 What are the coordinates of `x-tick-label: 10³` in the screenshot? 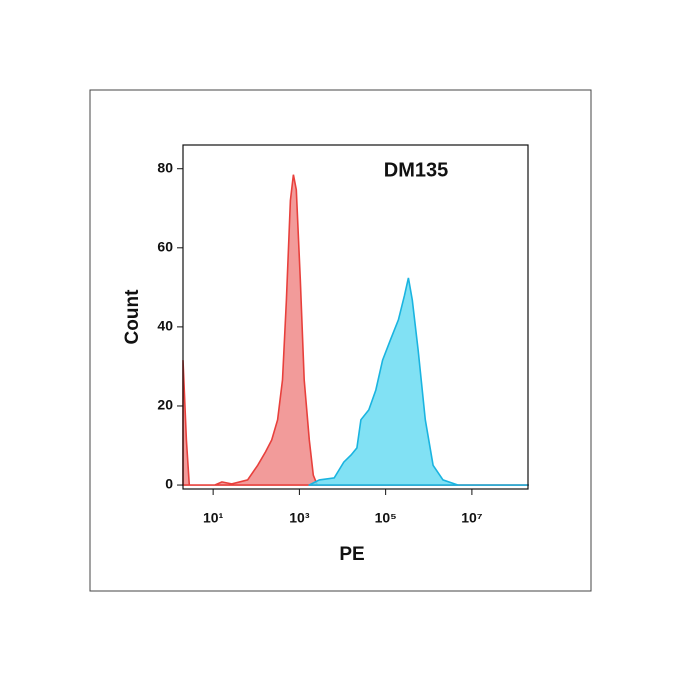 It's located at (299, 518).